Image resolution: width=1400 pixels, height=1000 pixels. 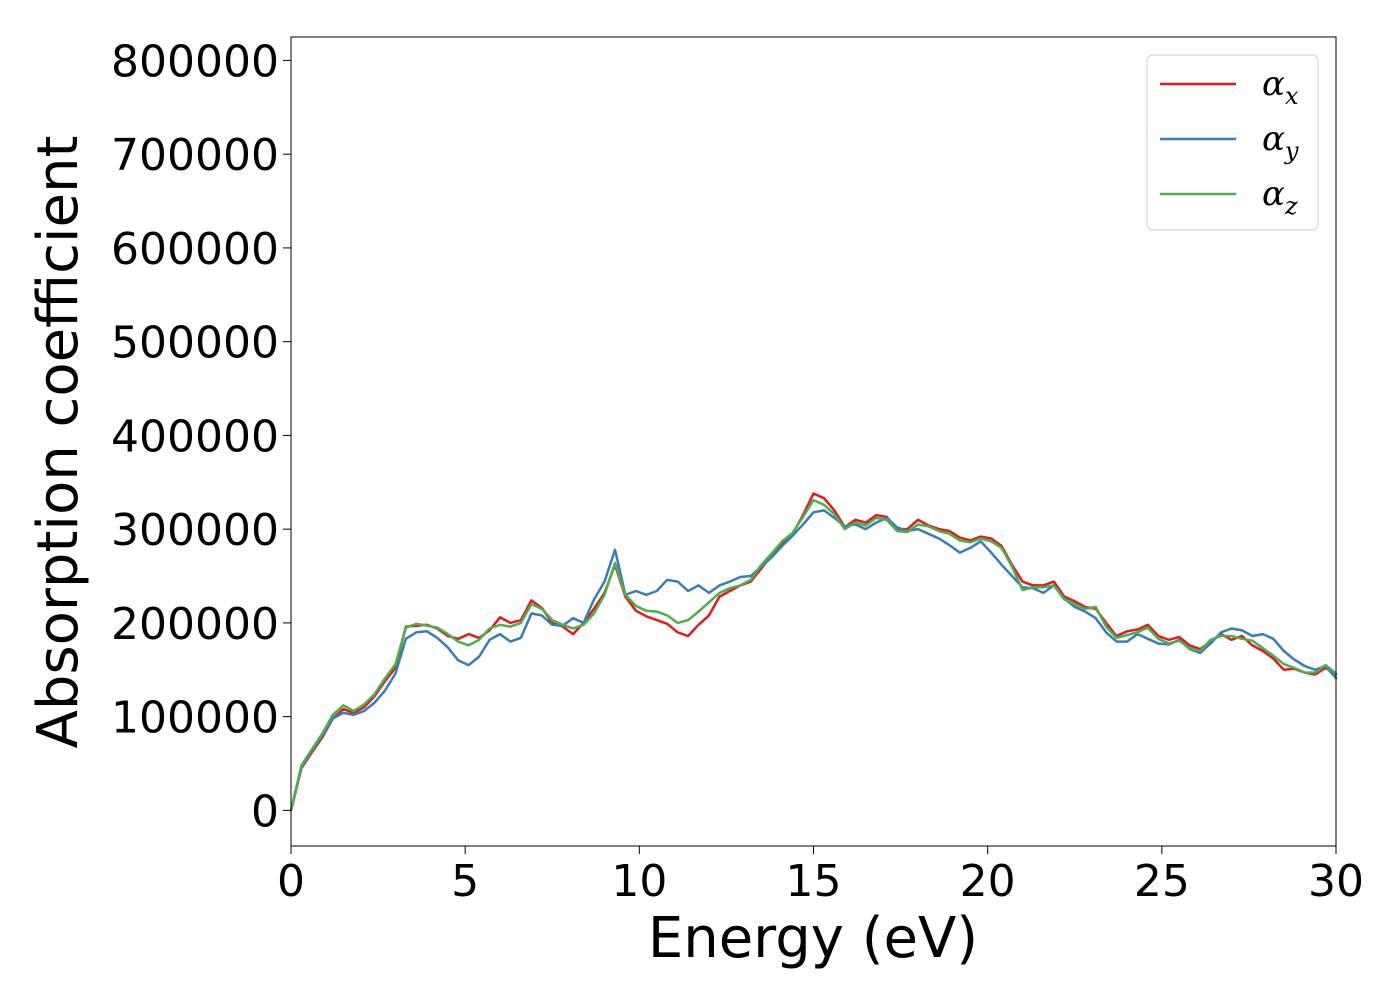 I want to click on x-tick-label-1: 5, so click(x=465, y=881).